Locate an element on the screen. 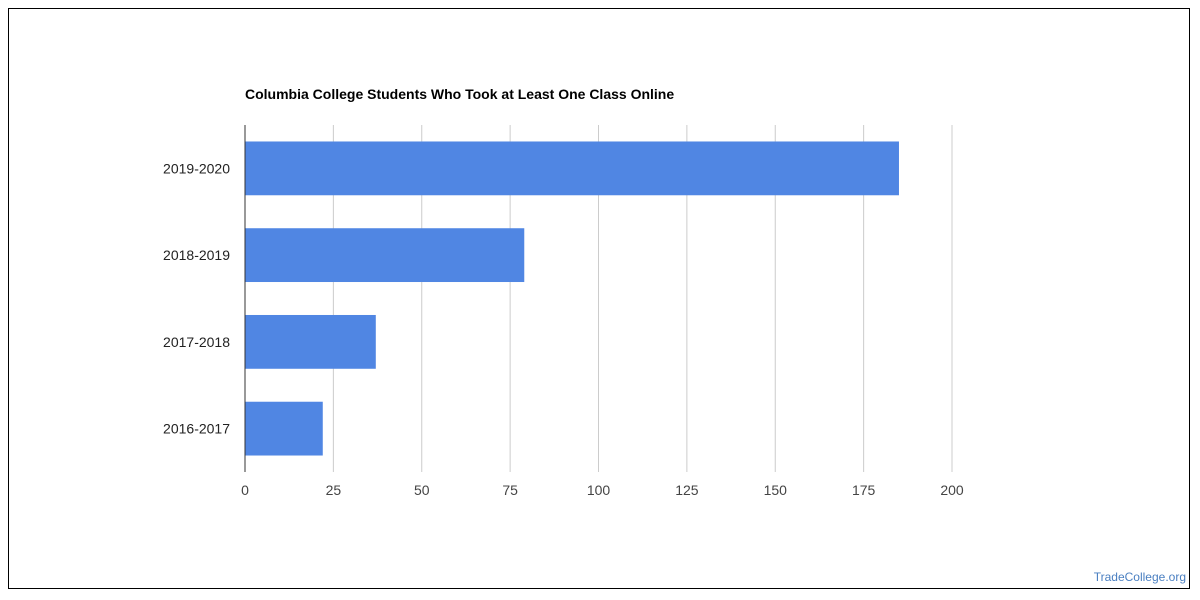  x-tick-label: 100 is located at coordinates (599, 490).